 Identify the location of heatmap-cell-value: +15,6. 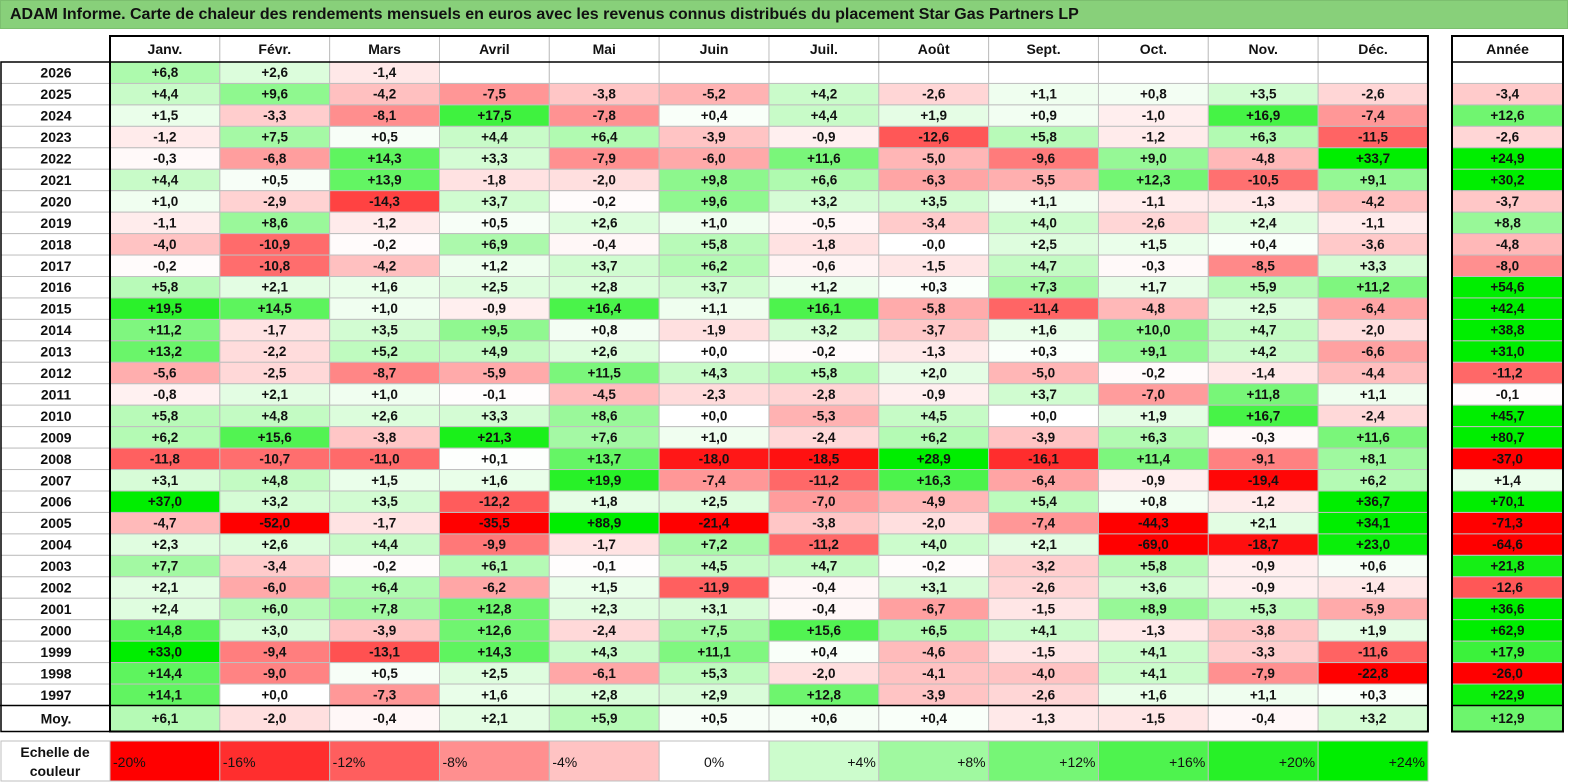
(824, 630).